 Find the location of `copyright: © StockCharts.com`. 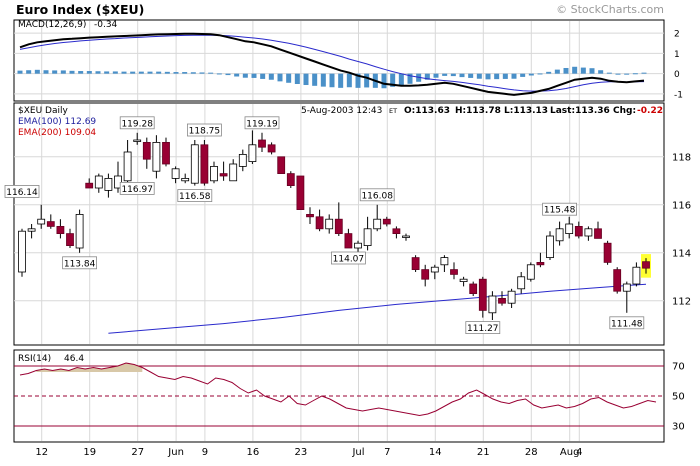

copyright: © StockCharts.com is located at coordinates (610, 9).